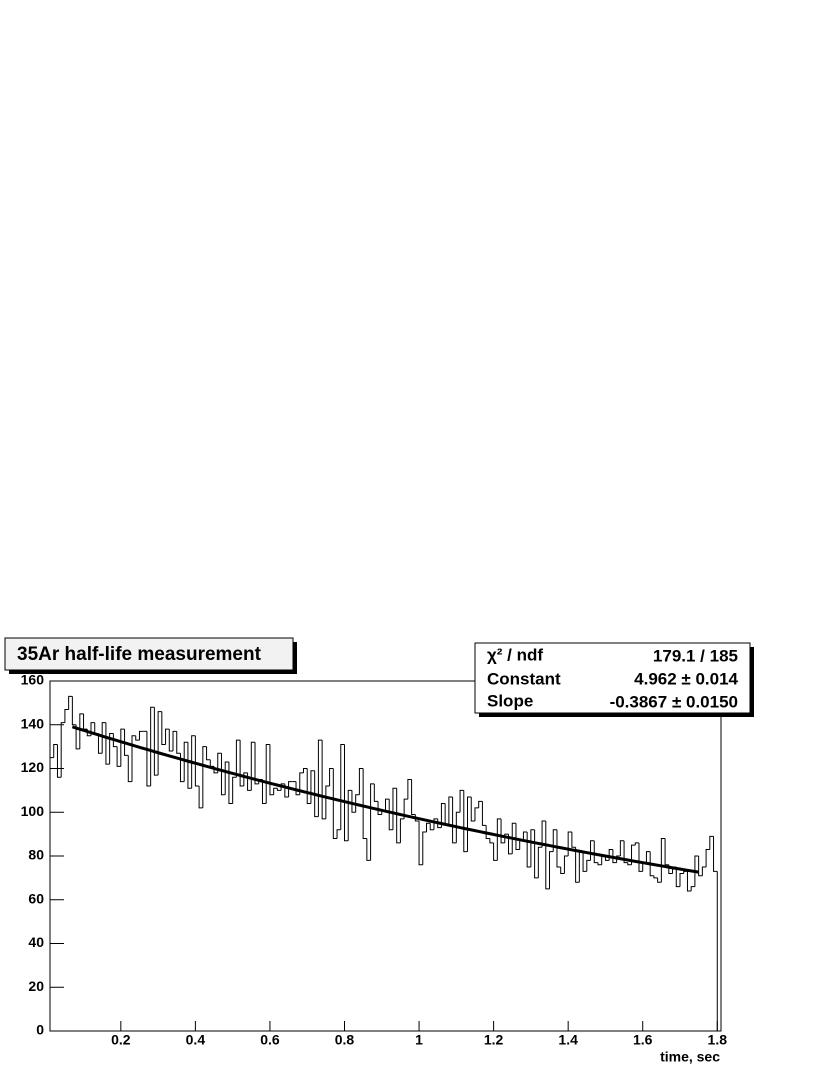 The height and width of the screenshot is (1075, 830). What do you see at coordinates (718, 1040) in the screenshot?
I see `x-tick-label: 1.8` at bounding box center [718, 1040].